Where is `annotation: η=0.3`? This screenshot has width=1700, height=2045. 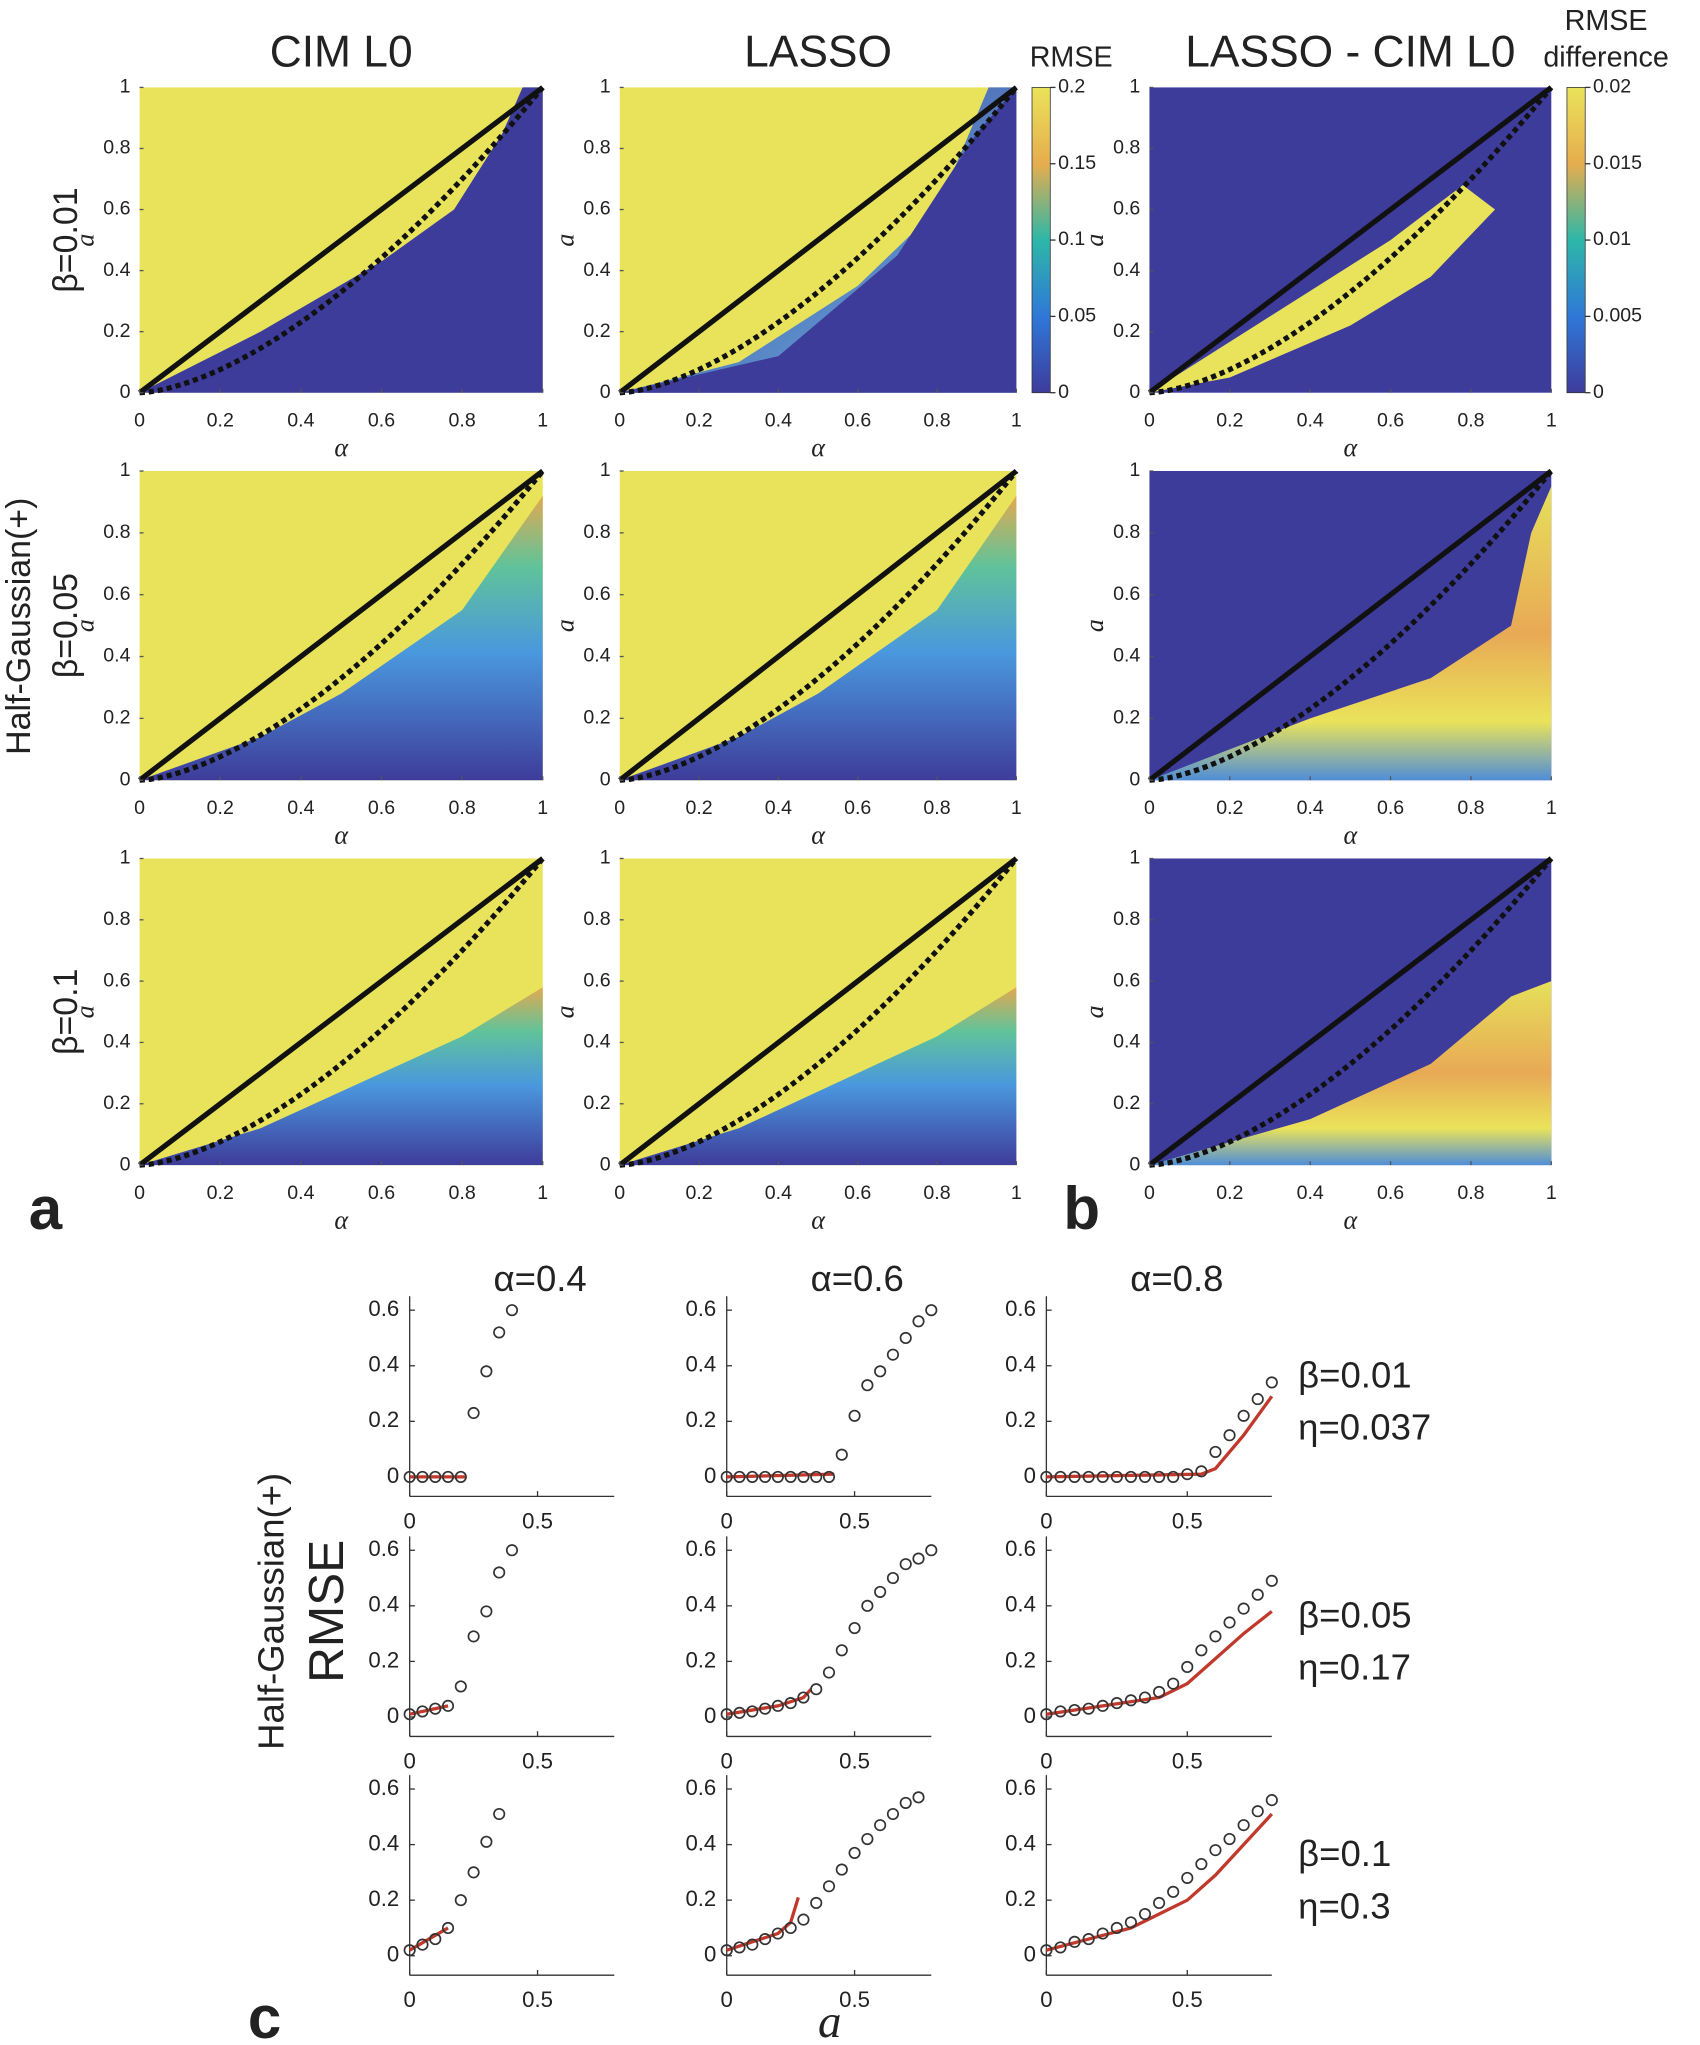
annotation: η=0.3 is located at coordinates (1344, 1905).